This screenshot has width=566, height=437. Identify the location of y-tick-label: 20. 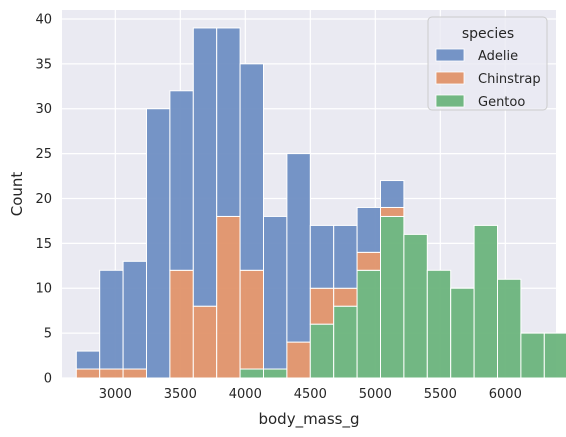
(43, 199).